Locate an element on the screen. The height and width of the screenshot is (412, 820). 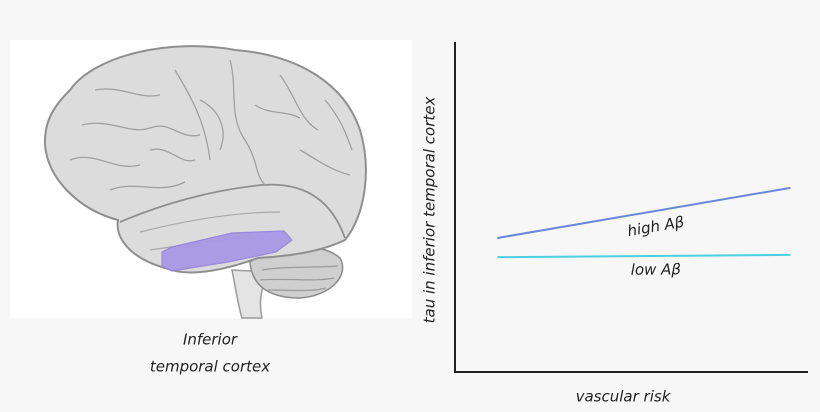
caption: Inferior is located at coordinates (210, 340).